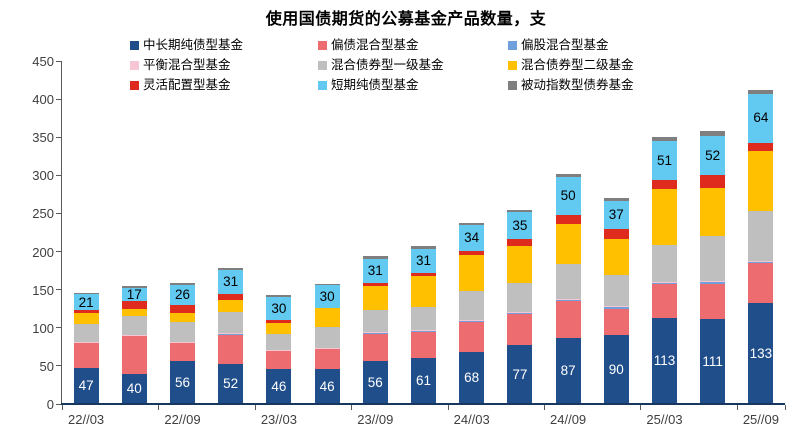  Describe the element at coordinates (61, 233) in the screenshot. I see `y-axis-line` at that location.